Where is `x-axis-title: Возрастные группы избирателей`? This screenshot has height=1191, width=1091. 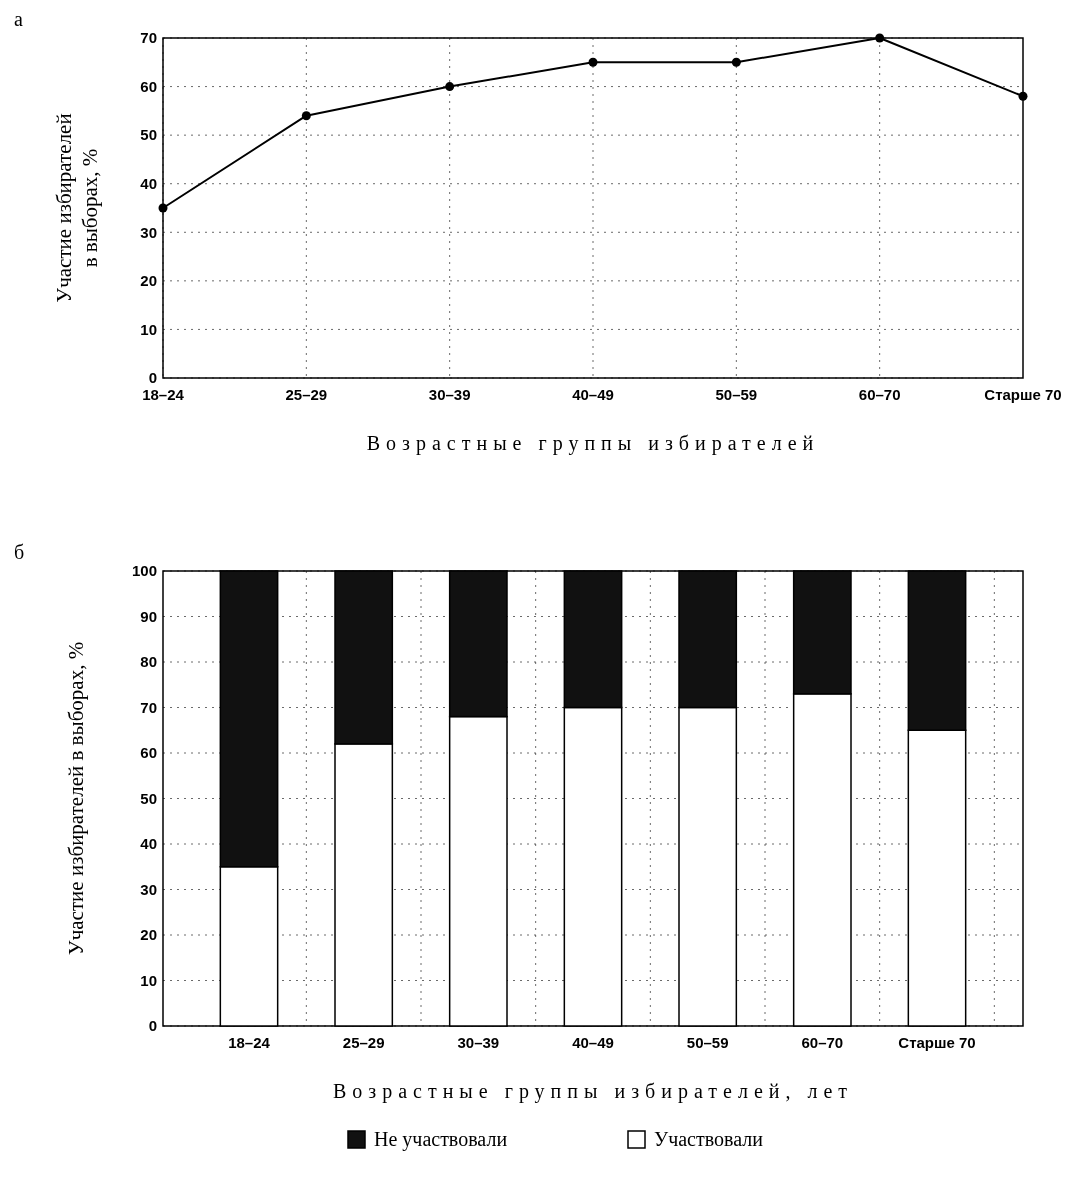
x-axis-title: Возрастные группы избирателей is located at coordinates (593, 443).